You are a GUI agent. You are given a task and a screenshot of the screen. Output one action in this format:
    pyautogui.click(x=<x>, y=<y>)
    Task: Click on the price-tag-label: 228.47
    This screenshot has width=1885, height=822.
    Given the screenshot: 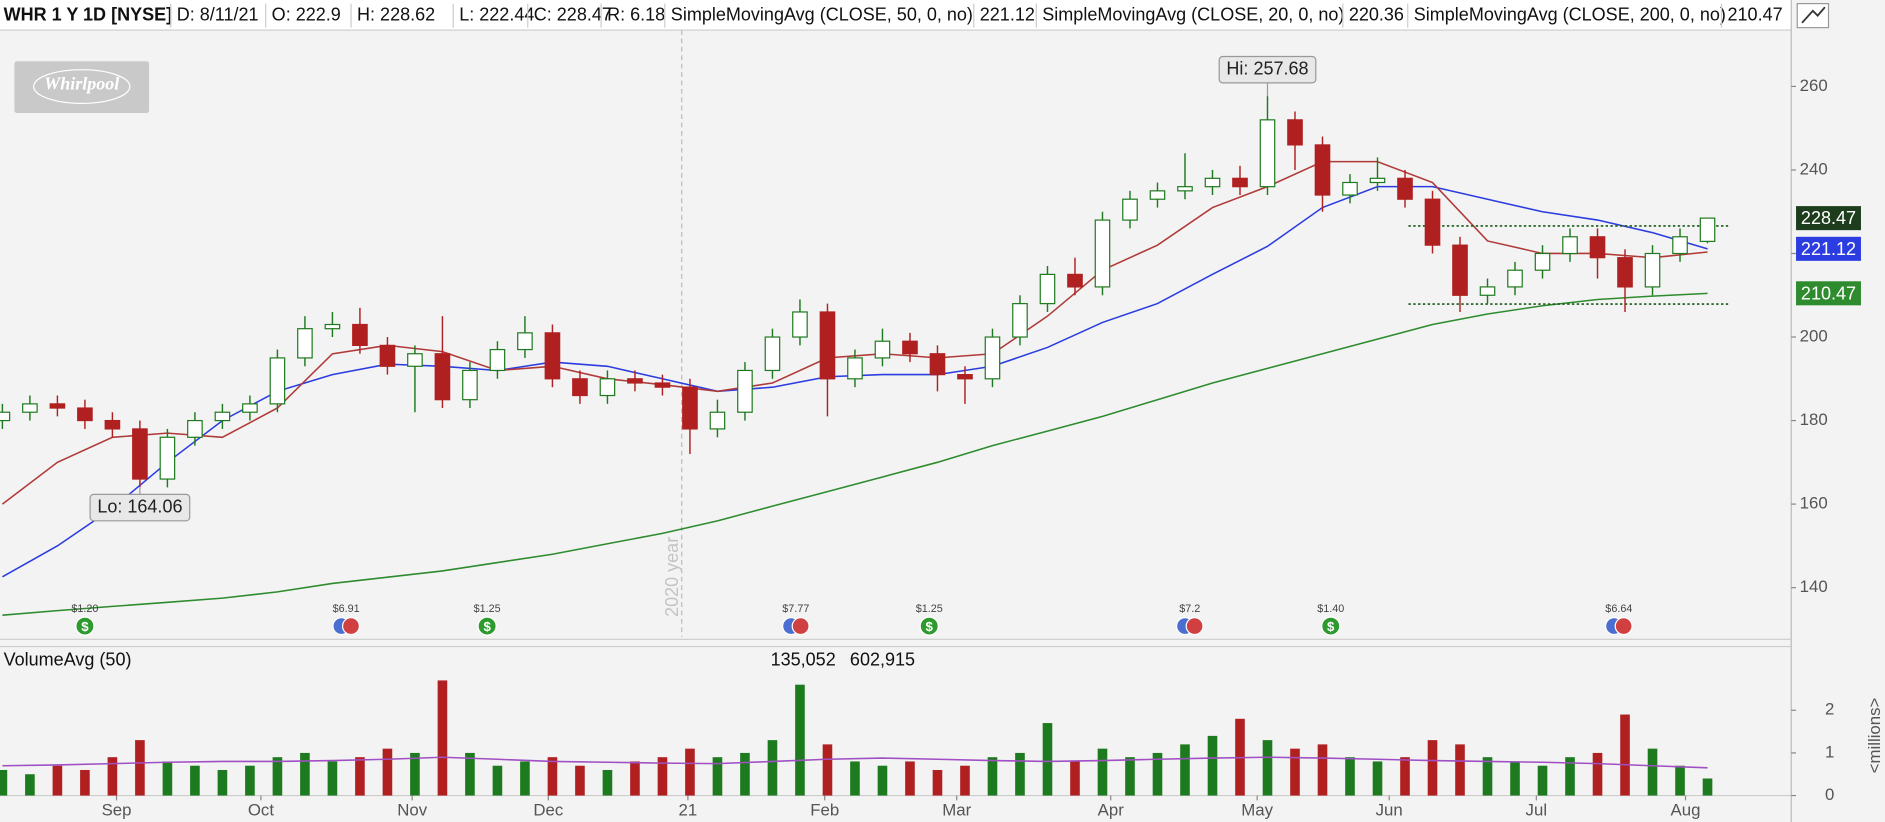 What is the action you would take?
    pyautogui.click(x=1828, y=218)
    